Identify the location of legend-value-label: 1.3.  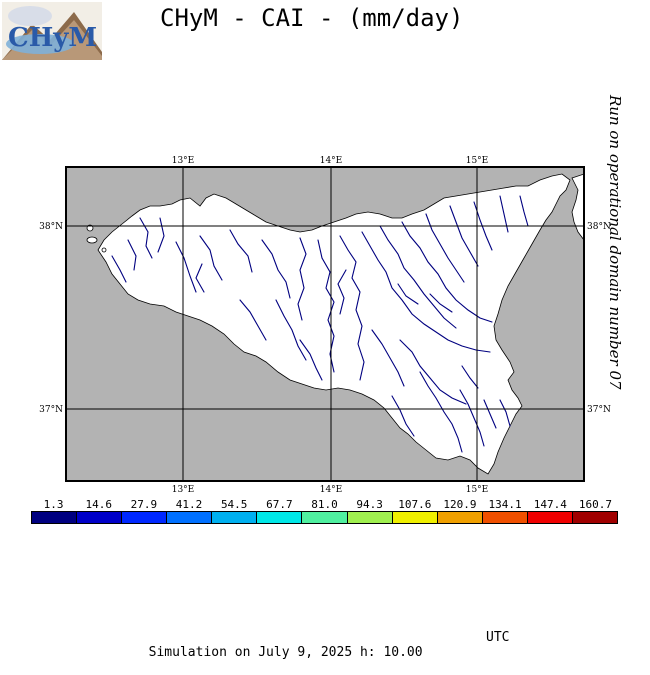
(53, 504).